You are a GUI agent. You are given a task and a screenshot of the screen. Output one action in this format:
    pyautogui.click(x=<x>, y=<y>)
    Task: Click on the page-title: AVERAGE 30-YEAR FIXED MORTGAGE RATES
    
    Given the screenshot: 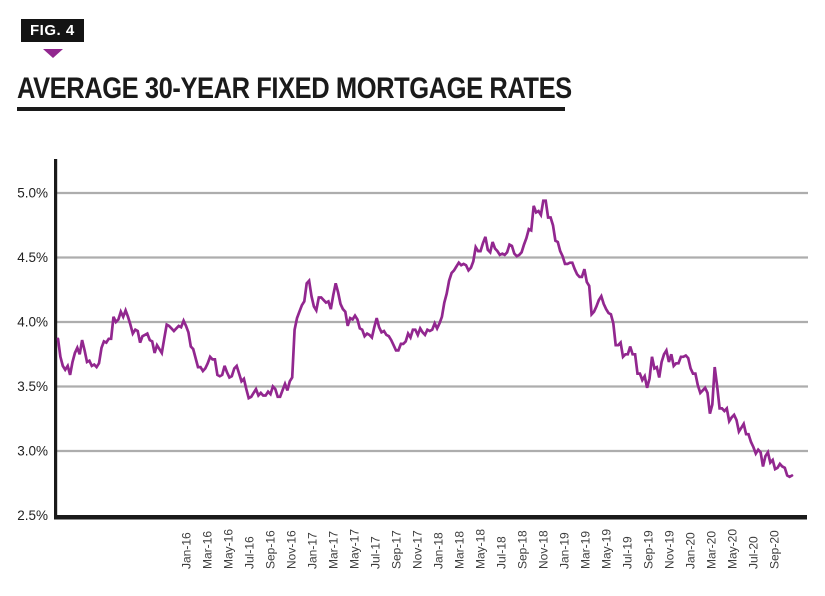 What is the action you would take?
    pyautogui.click(x=294, y=88)
    